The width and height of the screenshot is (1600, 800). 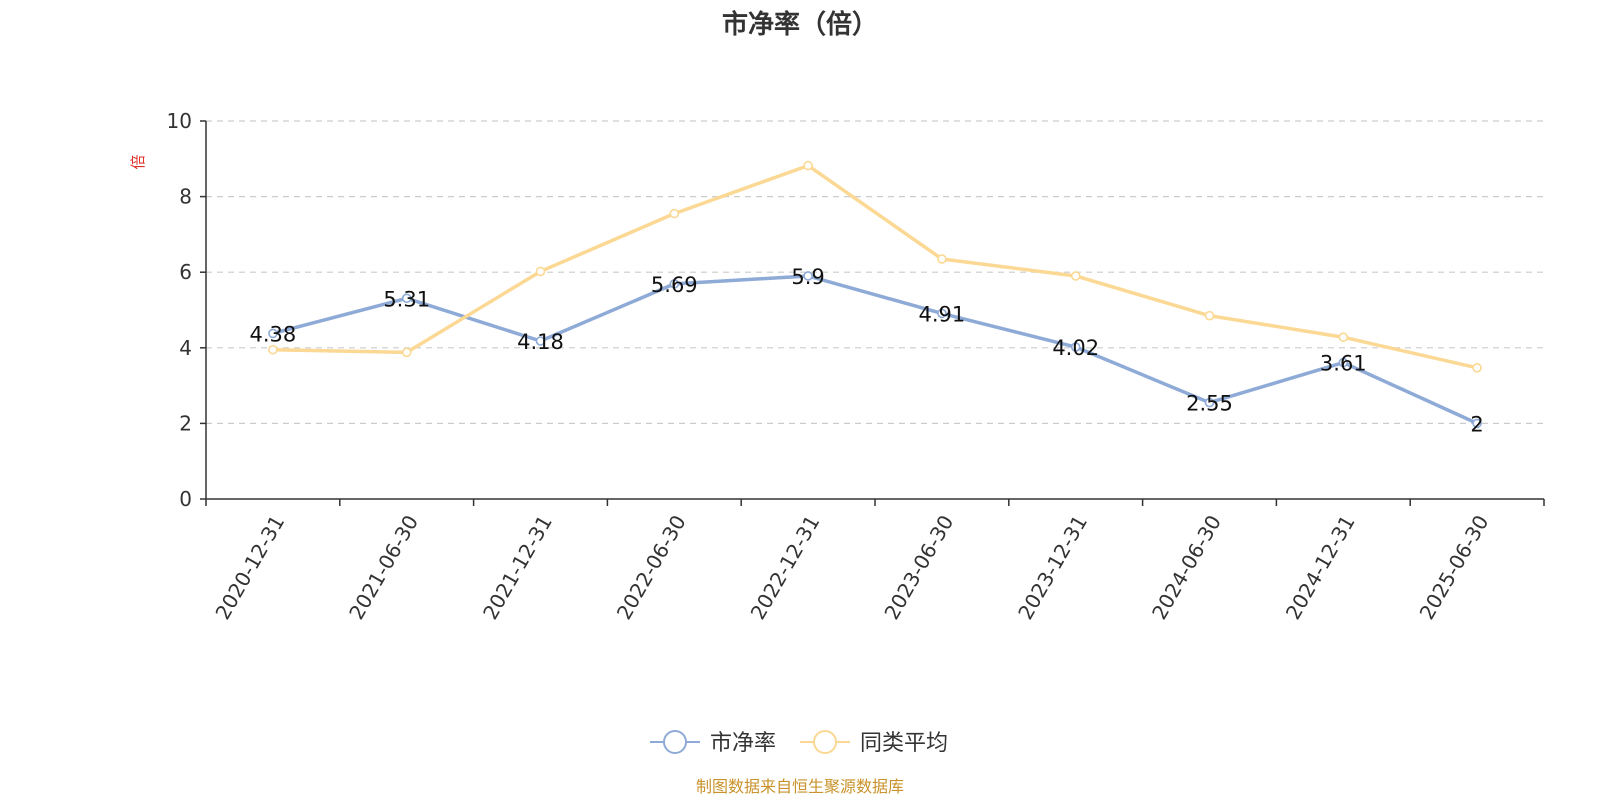 What do you see at coordinates (185, 272) in the screenshot?
I see `y-tick-label: 6` at bounding box center [185, 272].